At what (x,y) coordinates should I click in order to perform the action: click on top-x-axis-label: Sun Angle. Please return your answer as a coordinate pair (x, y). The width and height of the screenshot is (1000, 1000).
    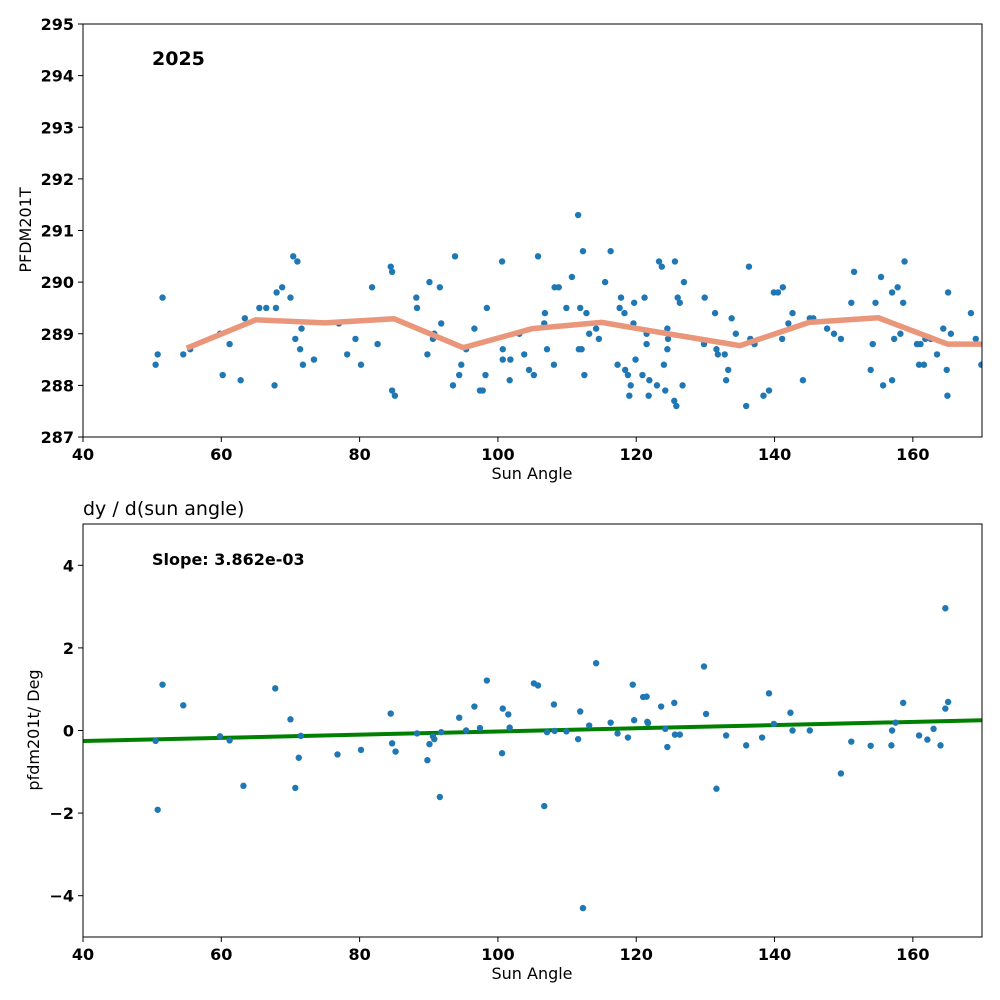
    Looking at the image, I should click on (531, 473).